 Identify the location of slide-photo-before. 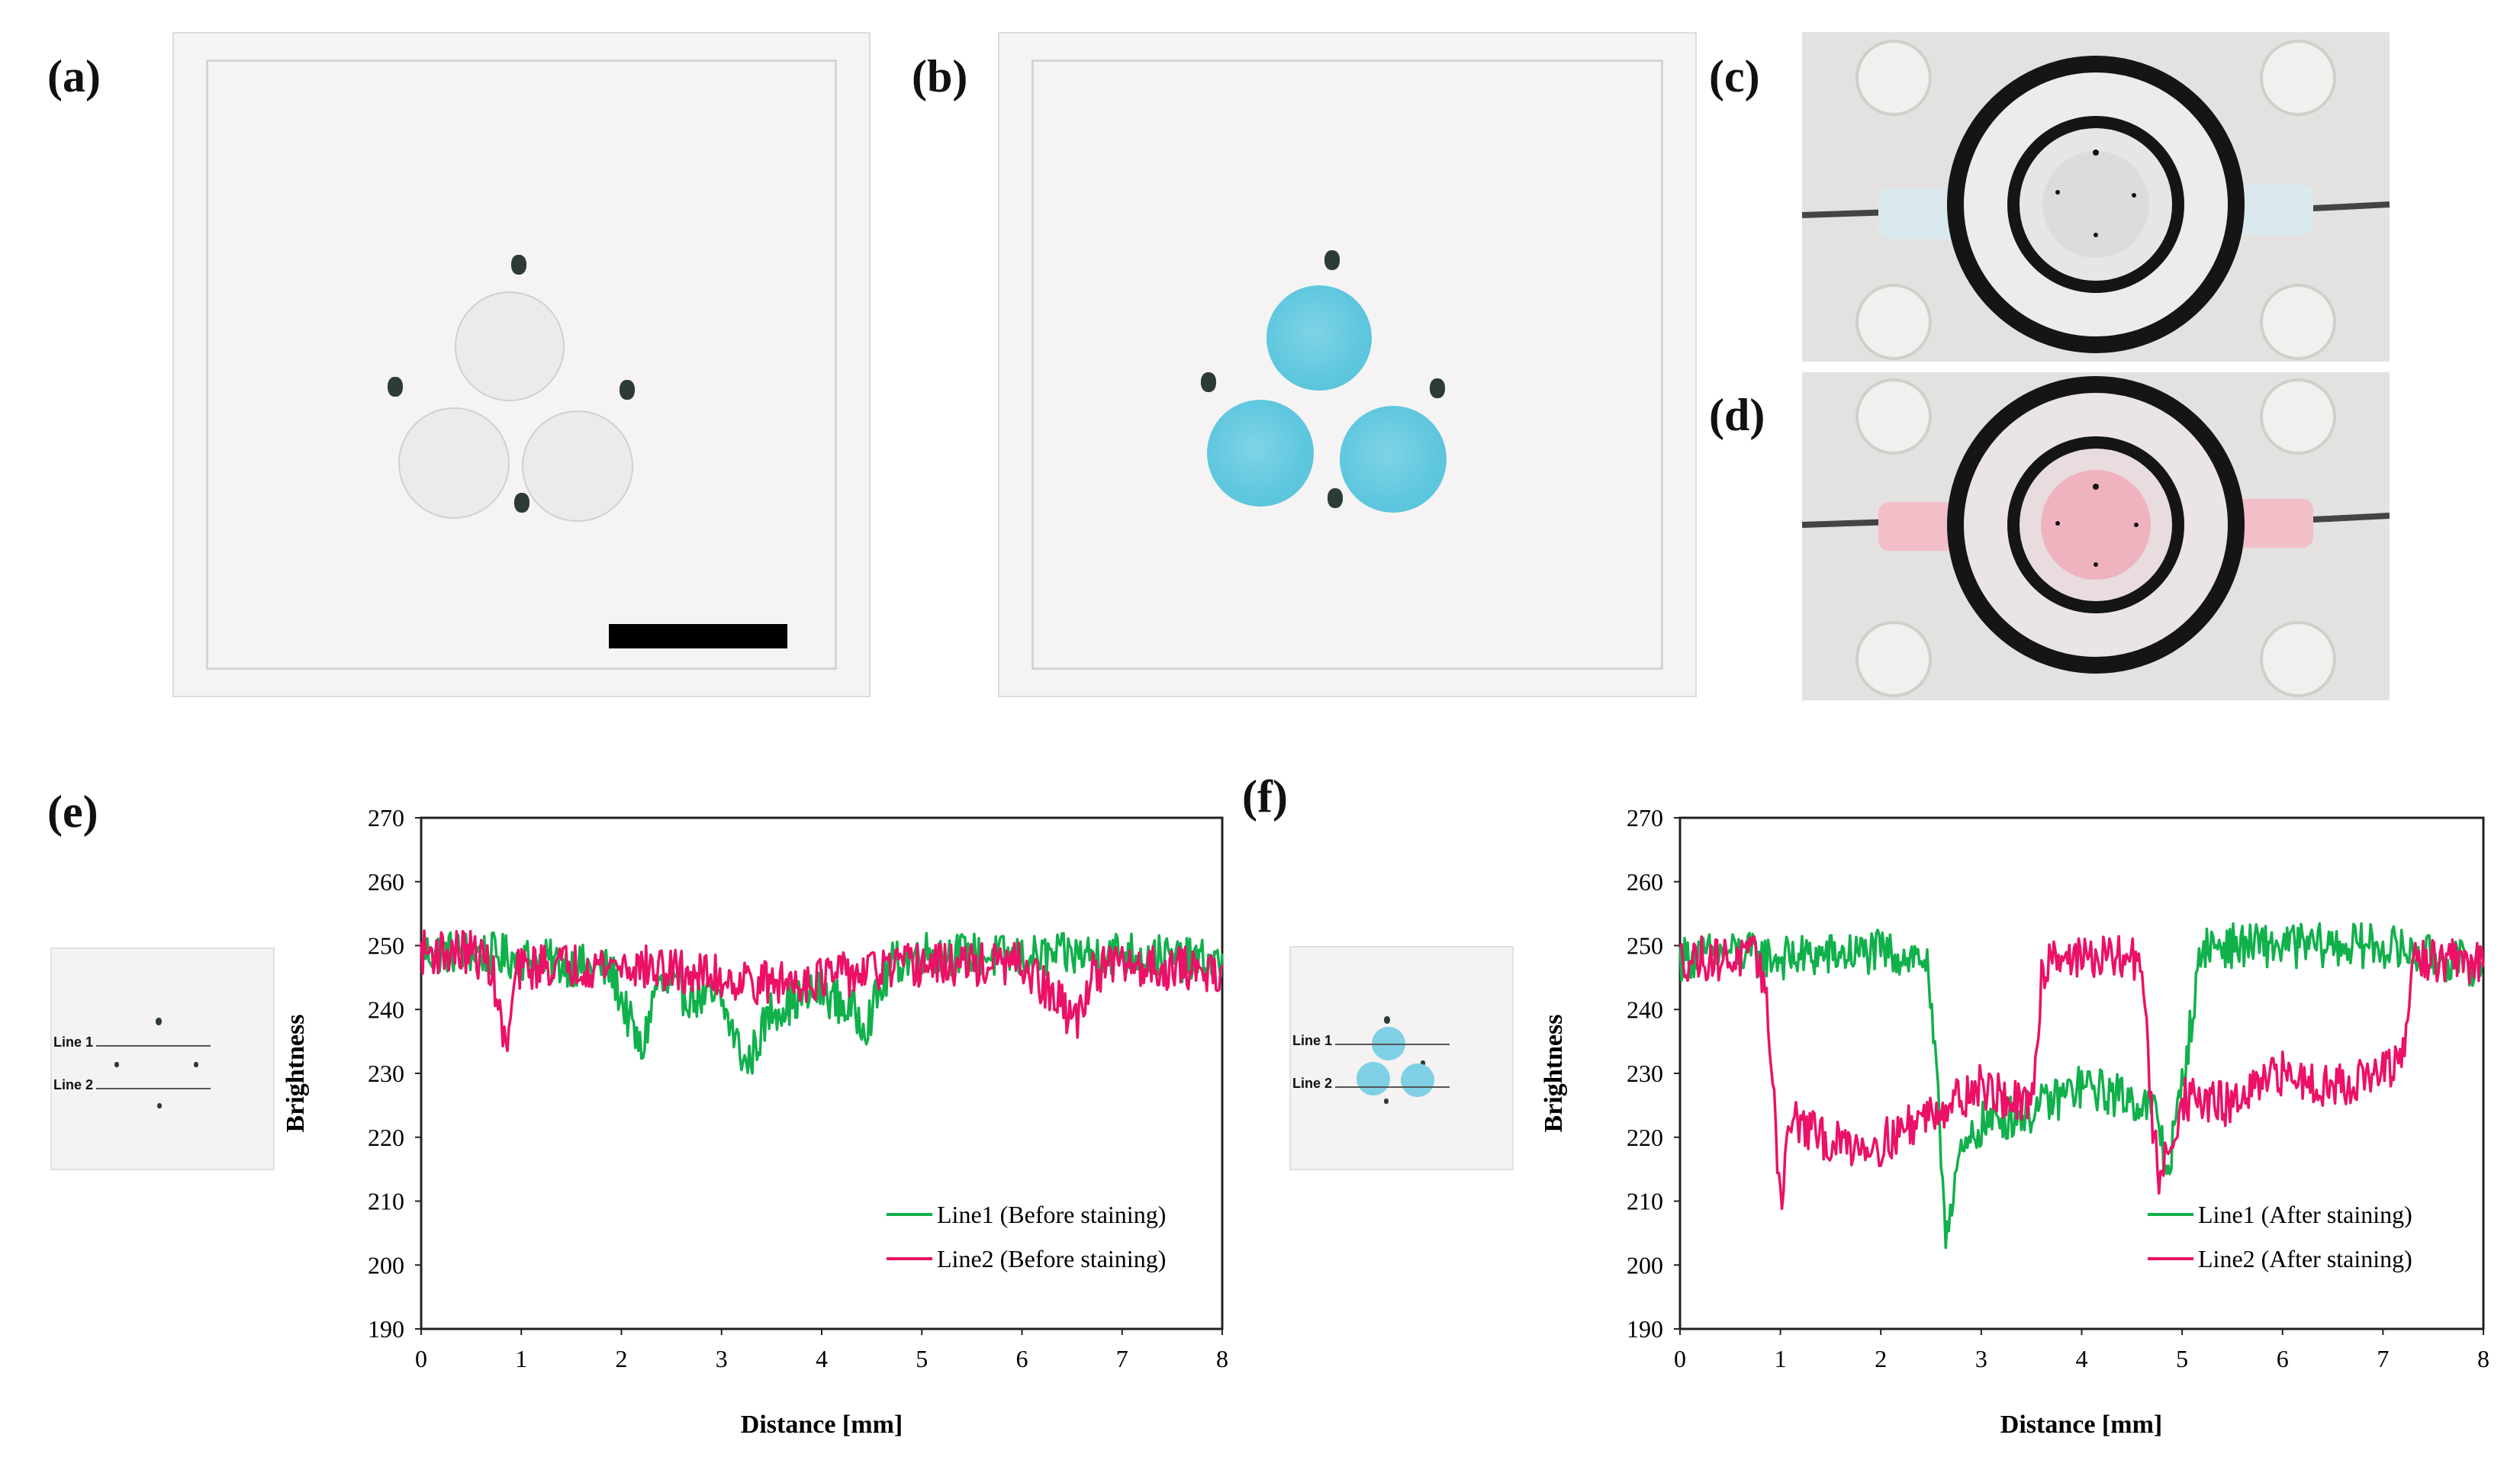
(521, 364).